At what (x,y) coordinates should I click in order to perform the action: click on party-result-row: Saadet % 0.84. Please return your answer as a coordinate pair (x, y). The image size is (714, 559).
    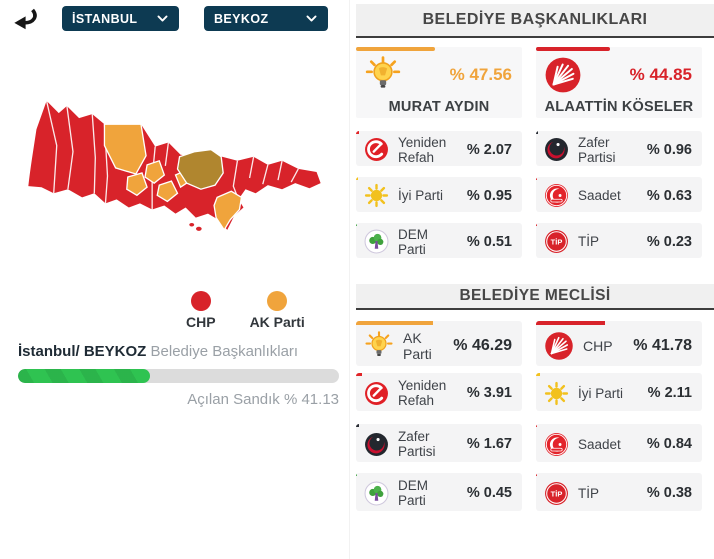
    Looking at the image, I should click on (619, 443).